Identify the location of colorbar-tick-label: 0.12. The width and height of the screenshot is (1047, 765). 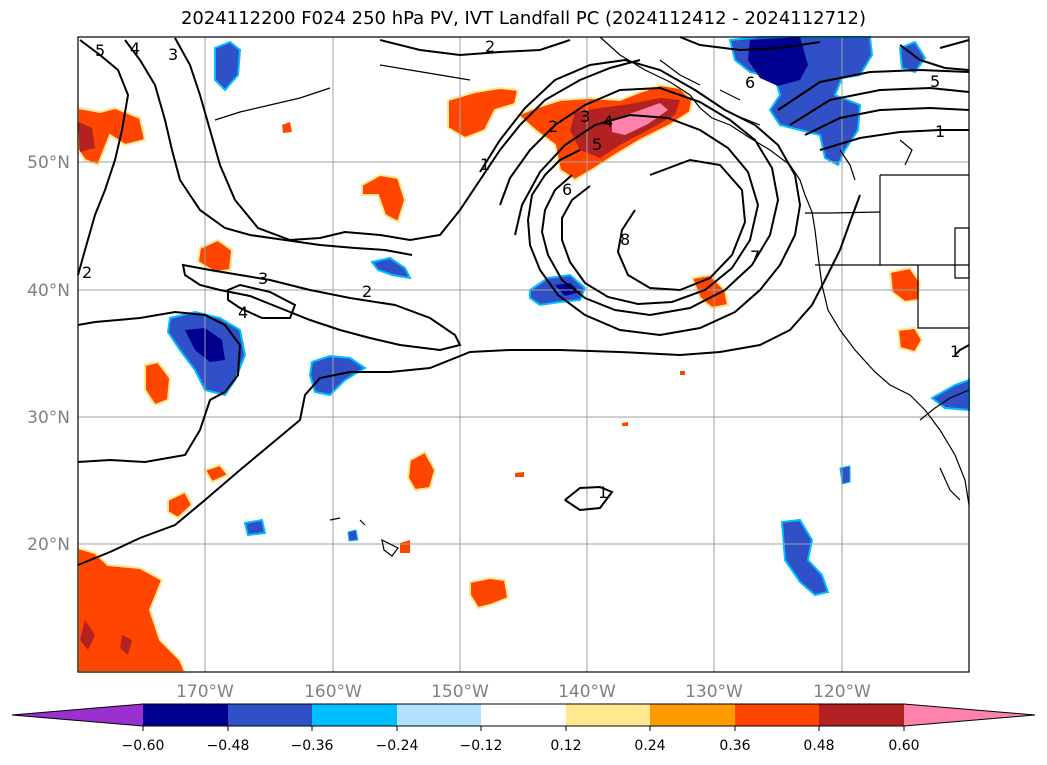
(565, 746).